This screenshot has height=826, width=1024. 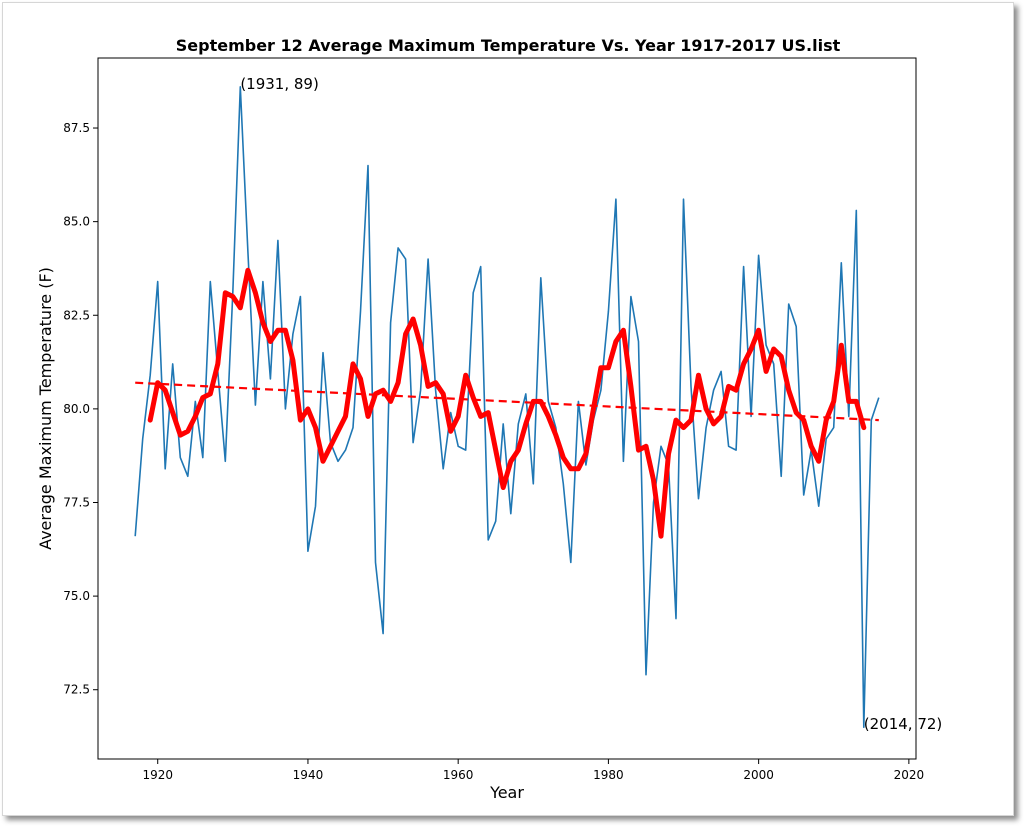 I want to click on y-tick-label: 77.5, so click(x=76, y=502).